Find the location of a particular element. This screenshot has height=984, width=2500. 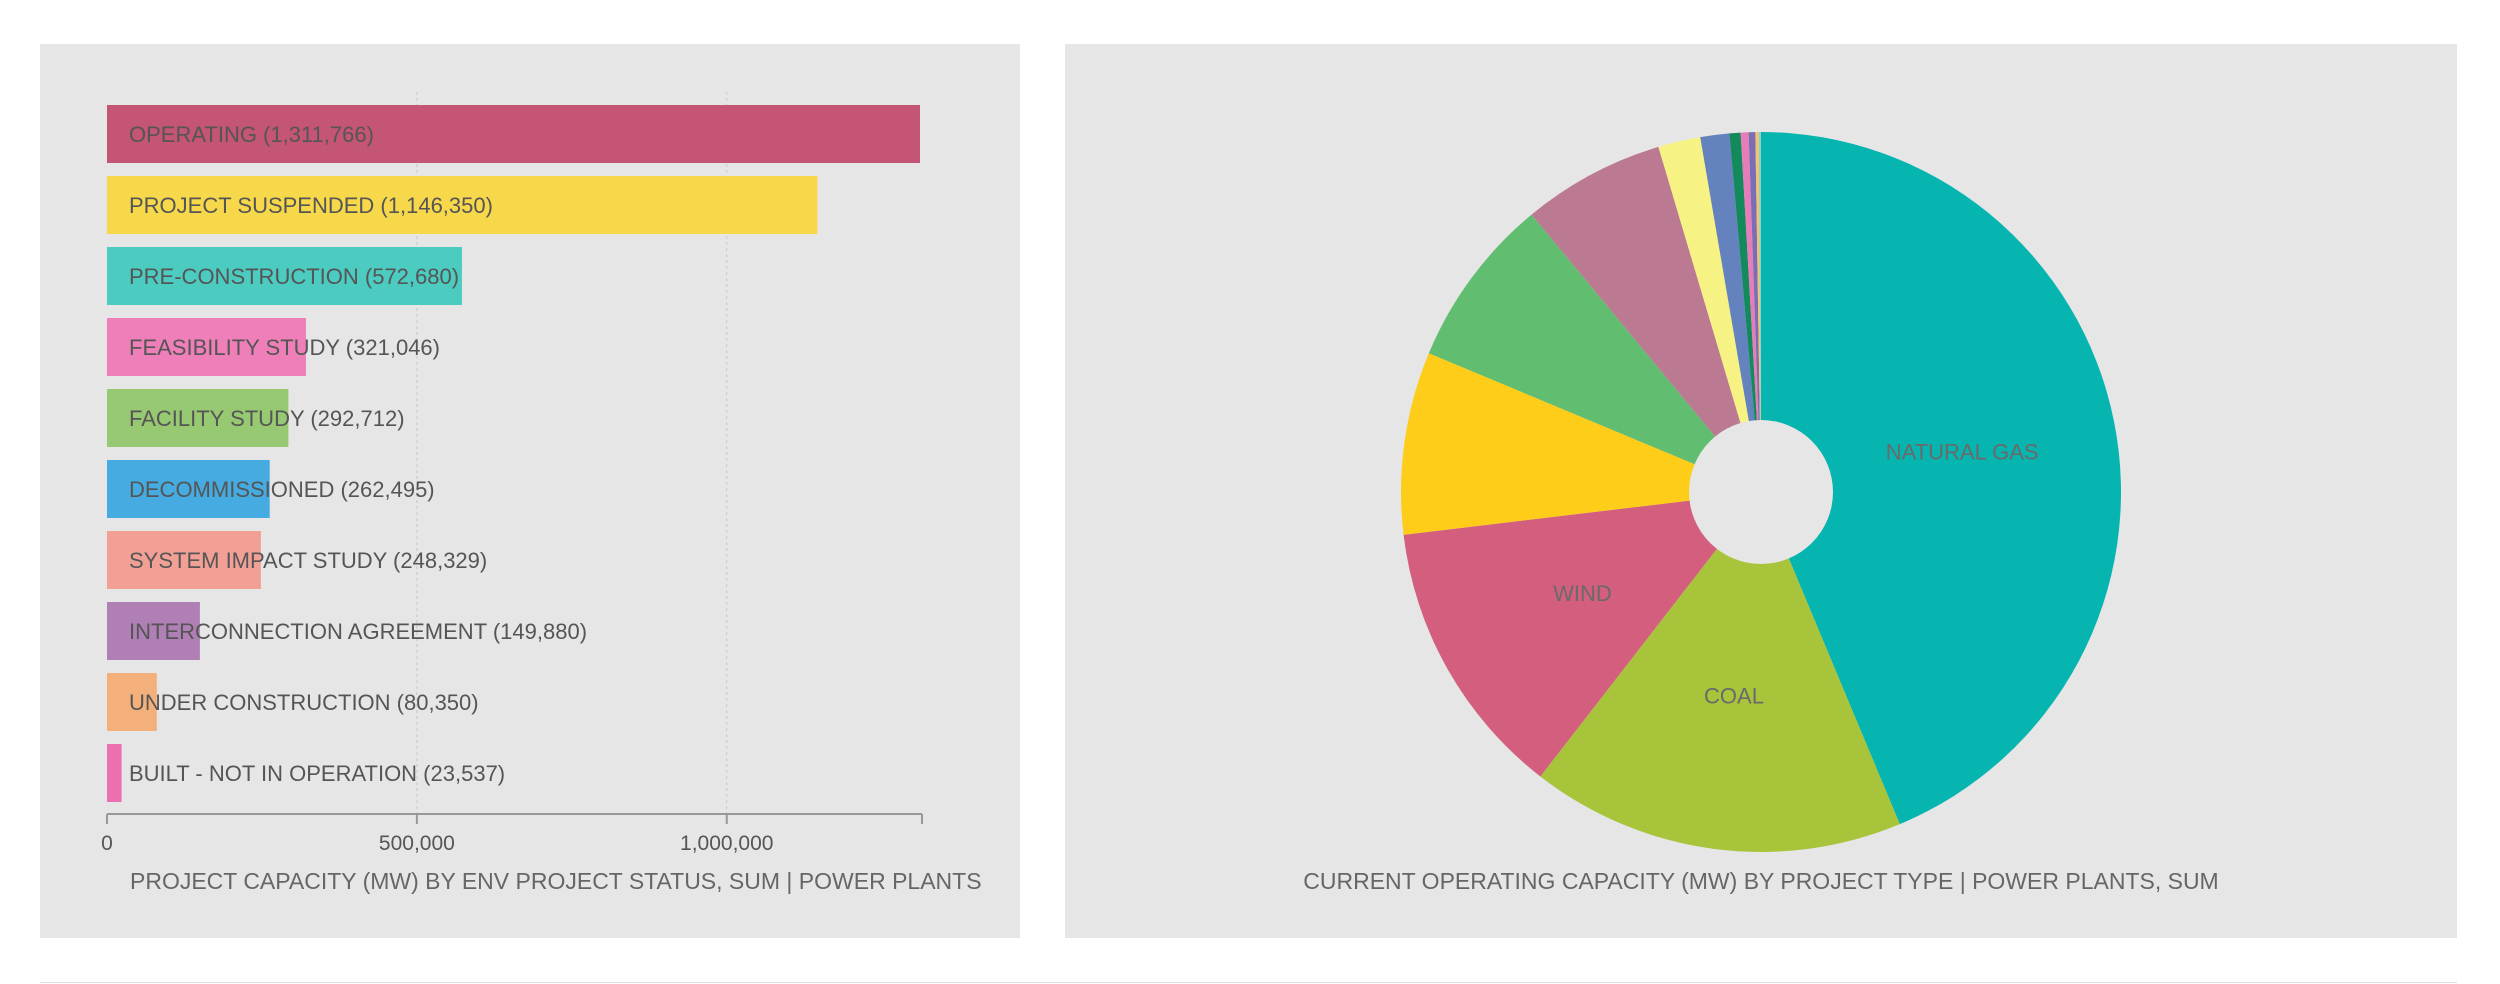

bar-chart-bar-label: PROJECT SUSPENDED (1,146,350) is located at coordinates (311, 205).